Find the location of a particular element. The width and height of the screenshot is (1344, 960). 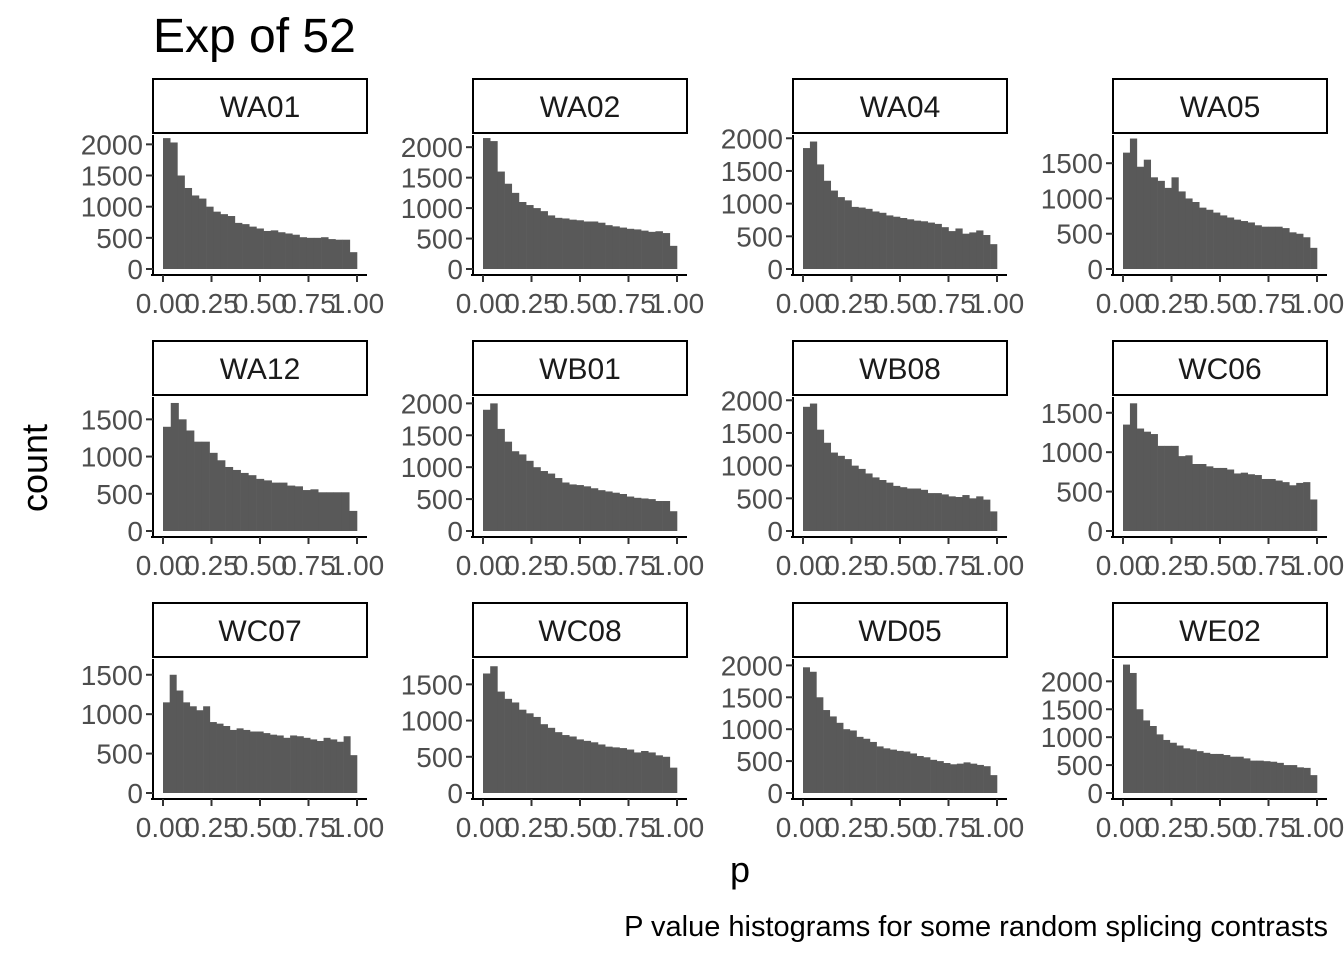

facet-strip-label: WA02 is located at coordinates (580, 107).